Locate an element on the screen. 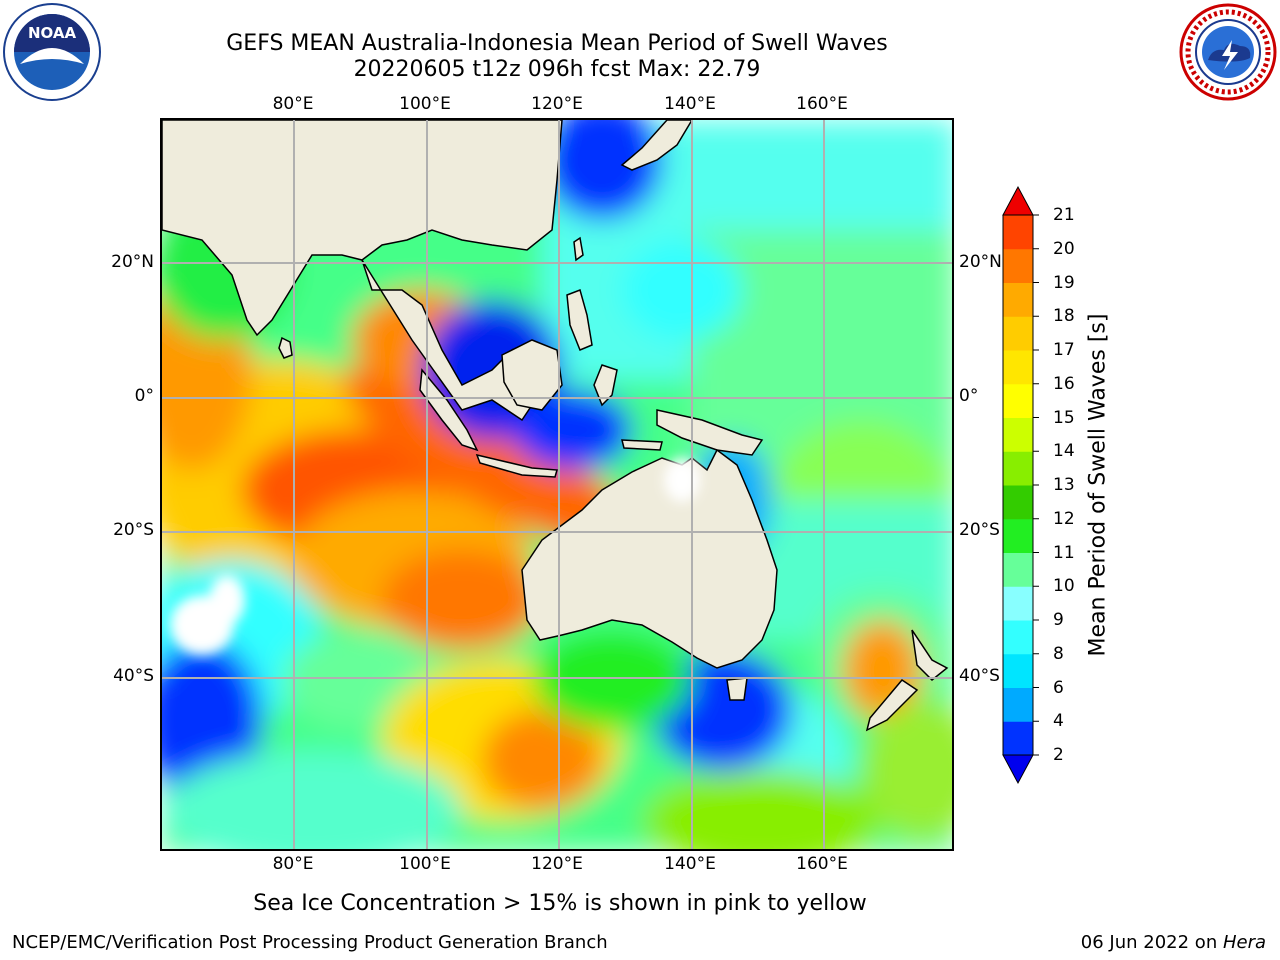 The width and height of the screenshot is (1280, 960). lon-label-bottom: 80°E is located at coordinates (293, 864).